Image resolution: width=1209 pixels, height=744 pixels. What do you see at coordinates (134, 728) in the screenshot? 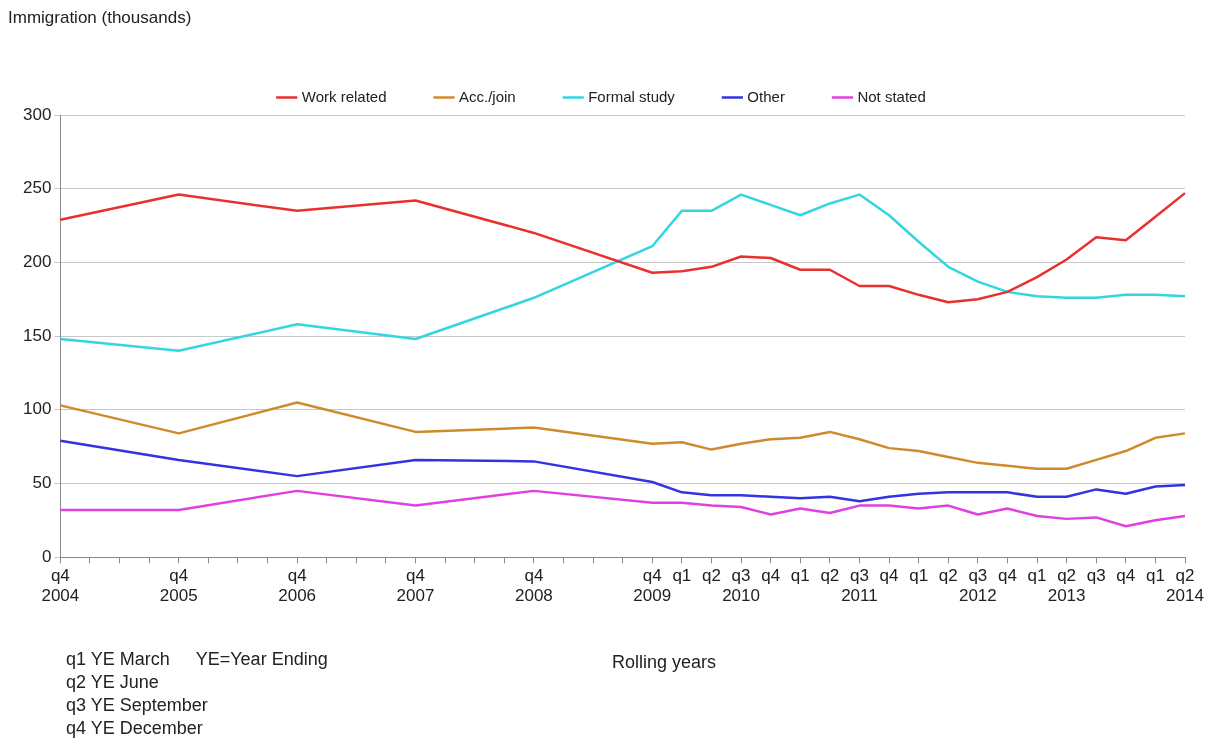
I see `text: q4 YE December` at bounding box center [134, 728].